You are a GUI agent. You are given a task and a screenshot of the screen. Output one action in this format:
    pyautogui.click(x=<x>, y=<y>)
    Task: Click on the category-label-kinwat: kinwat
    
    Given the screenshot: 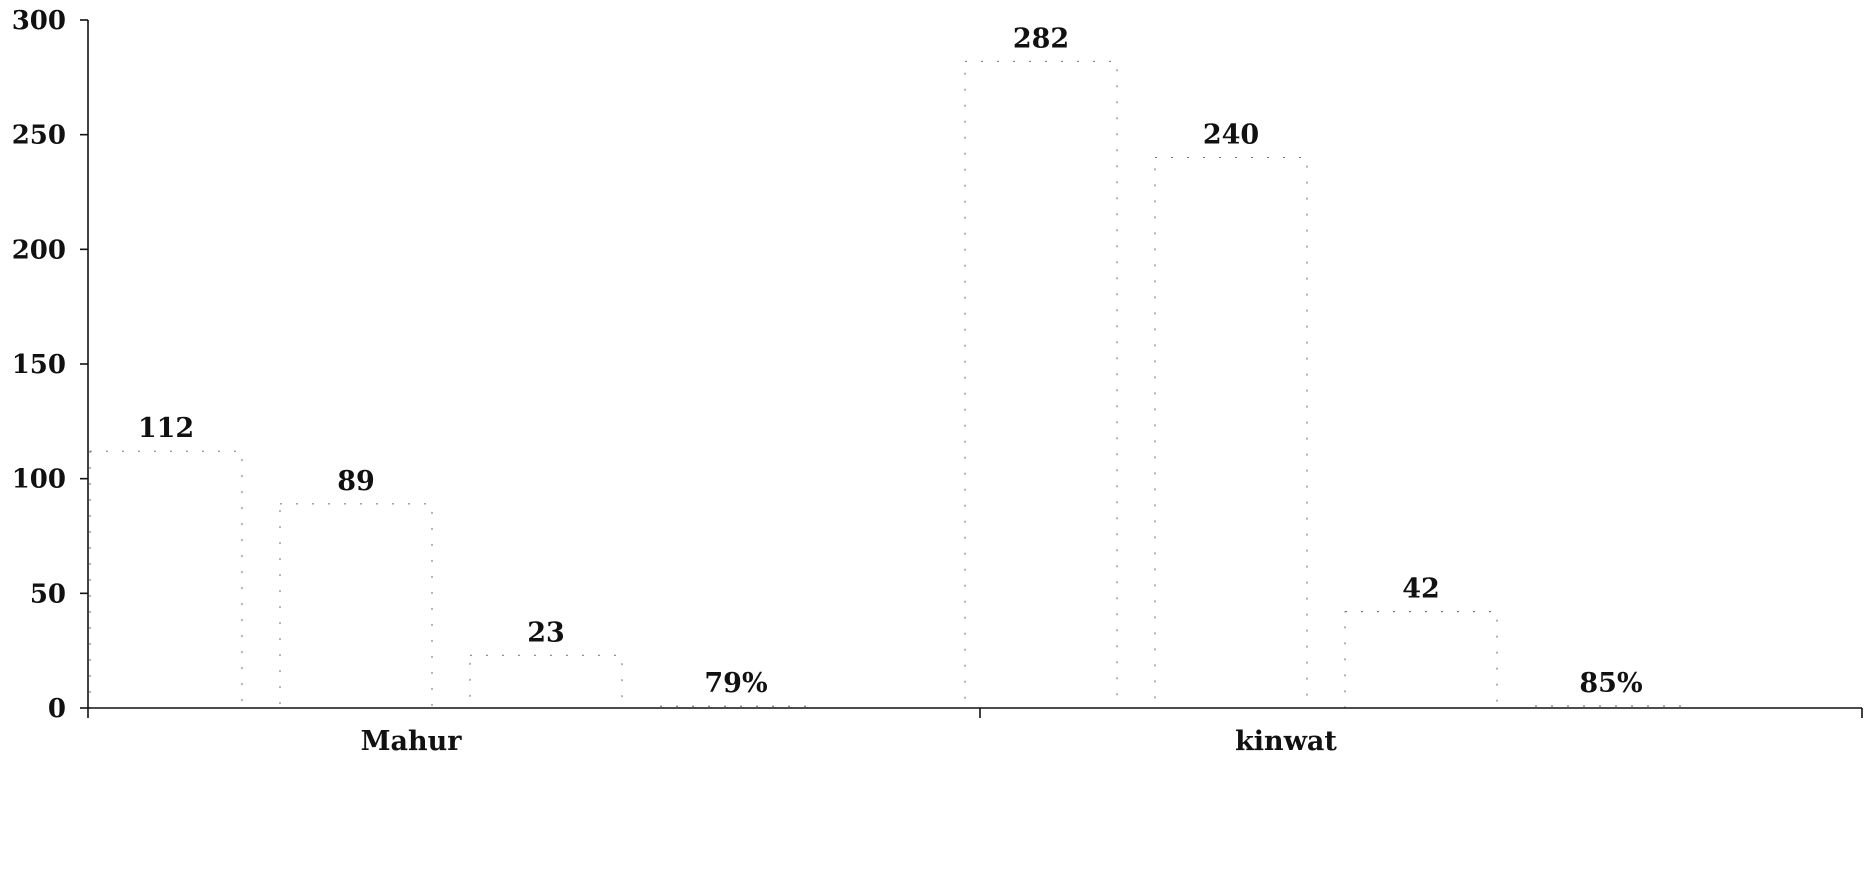 What is the action you would take?
    pyautogui.click(x=1286, y=741)
    